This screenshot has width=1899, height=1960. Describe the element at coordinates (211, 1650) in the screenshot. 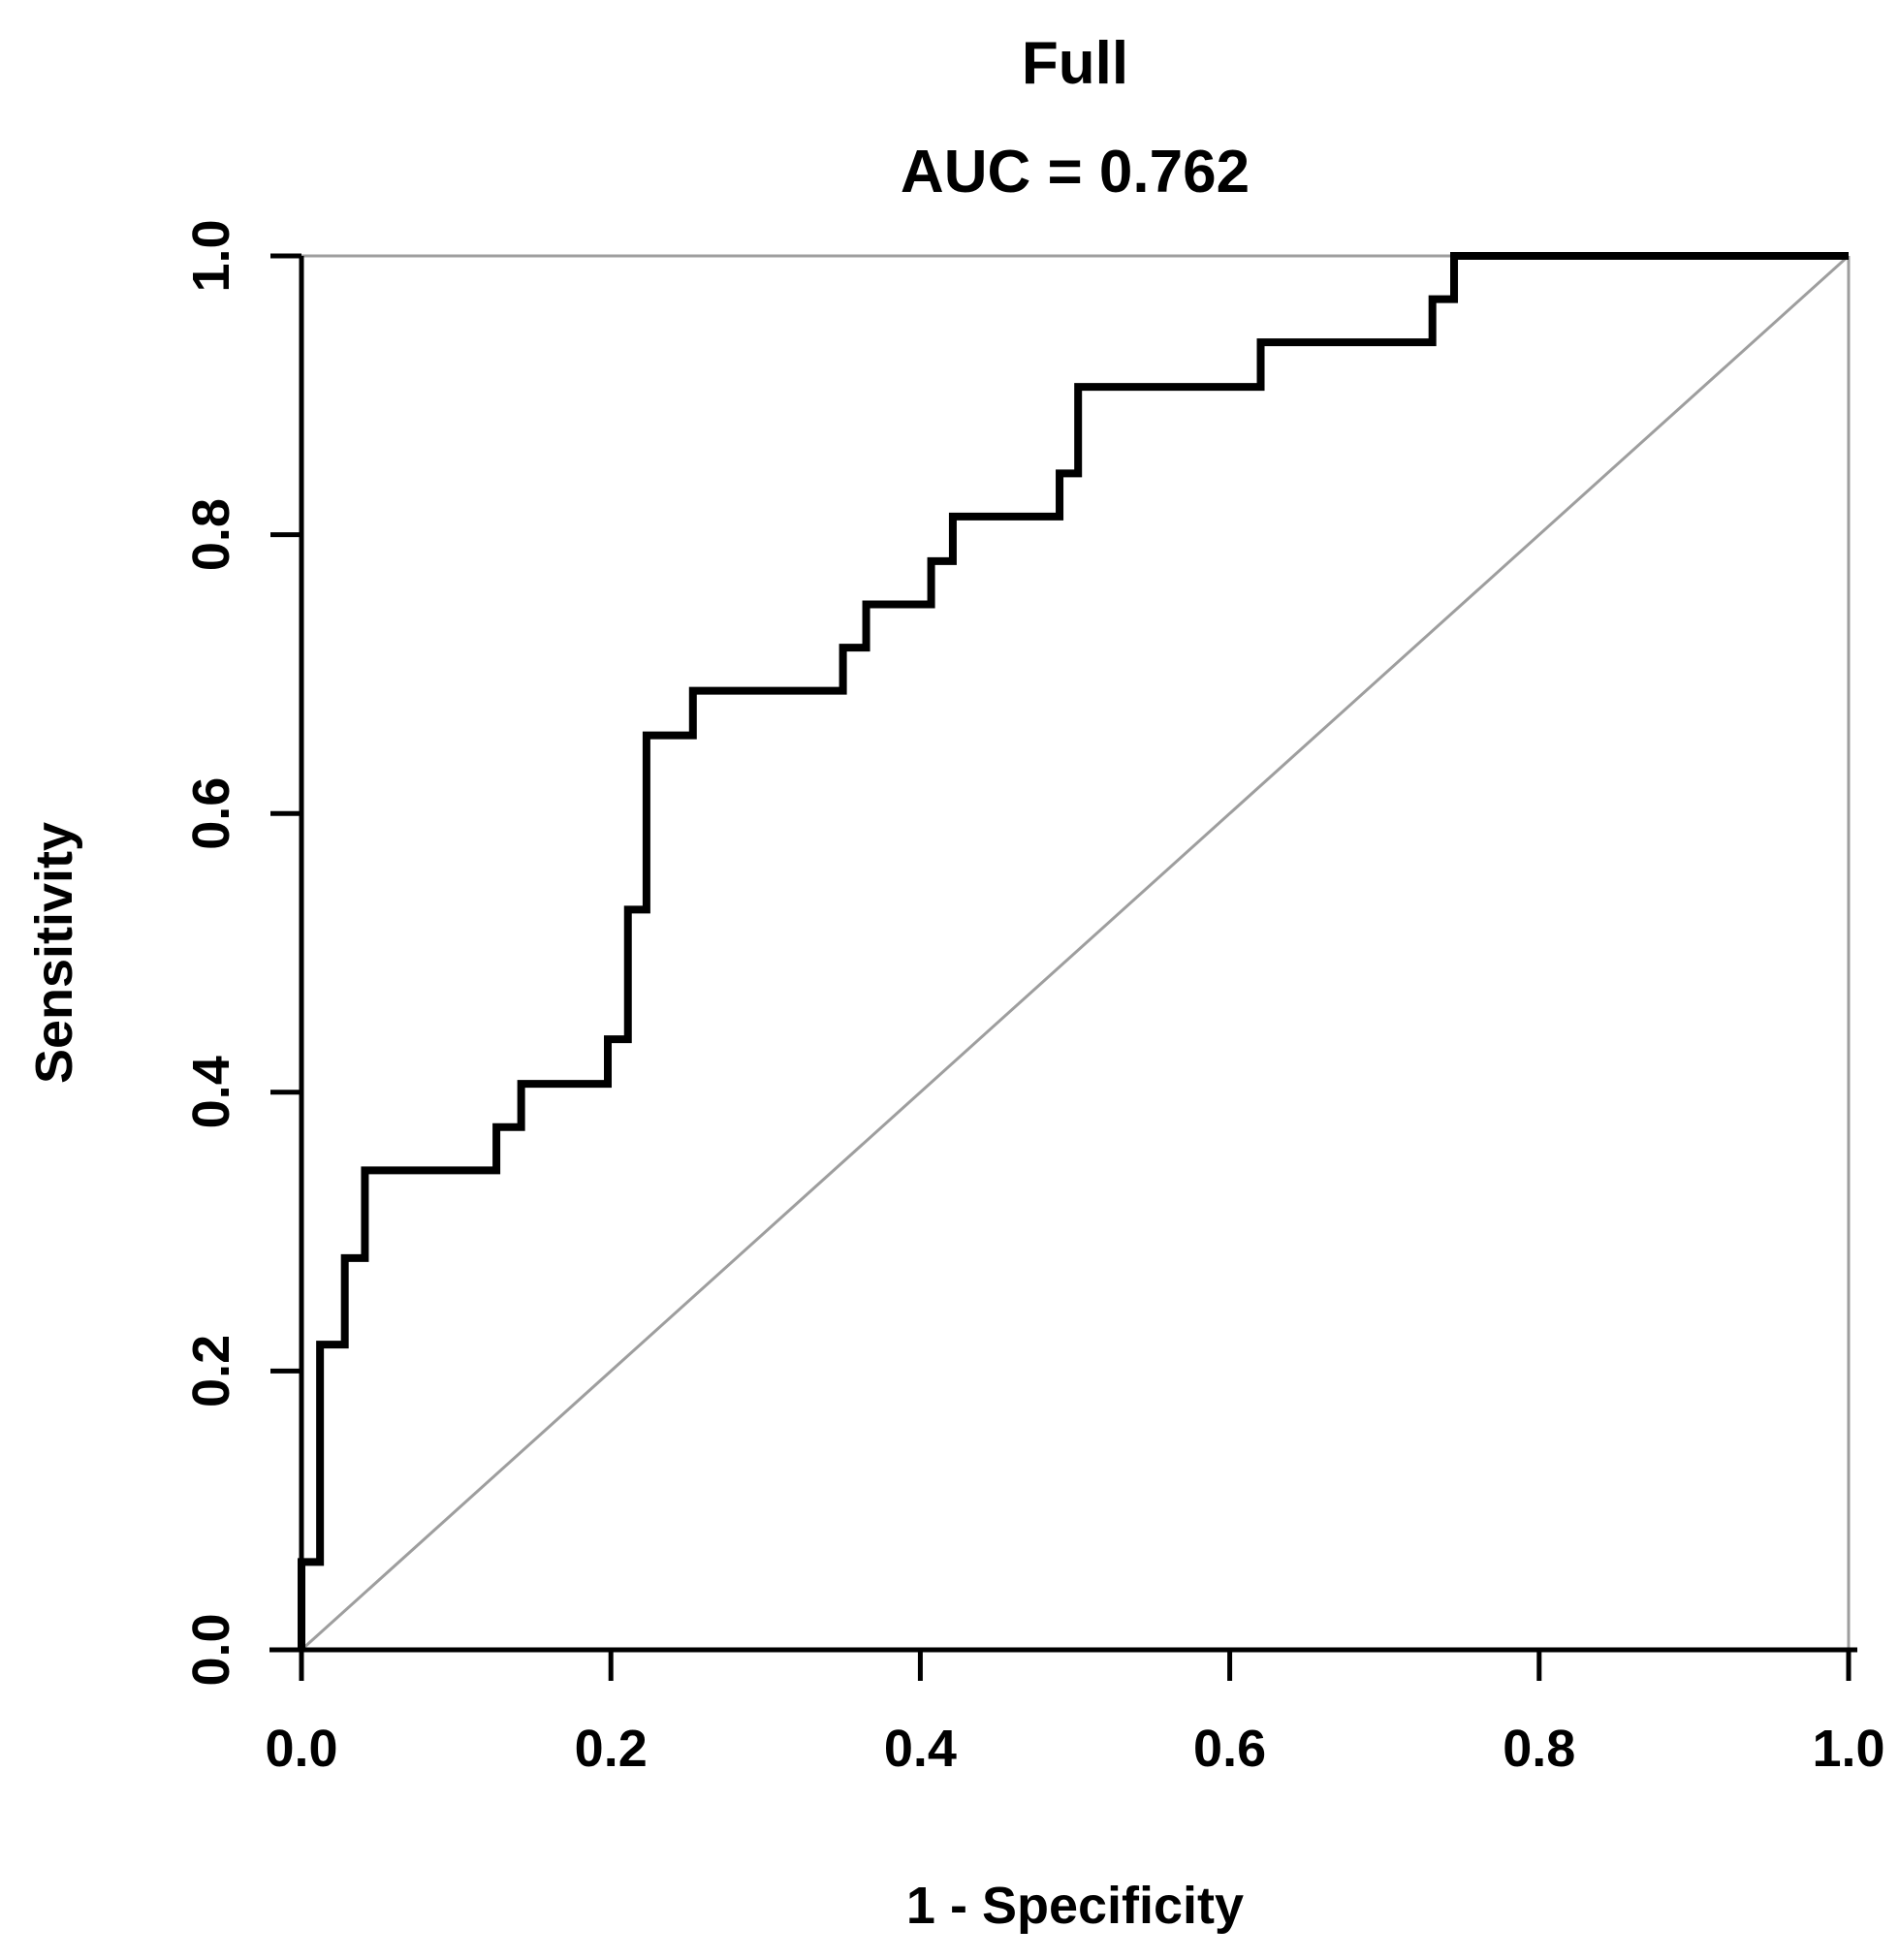

I see `y-tick-label: 0.0` at that location.